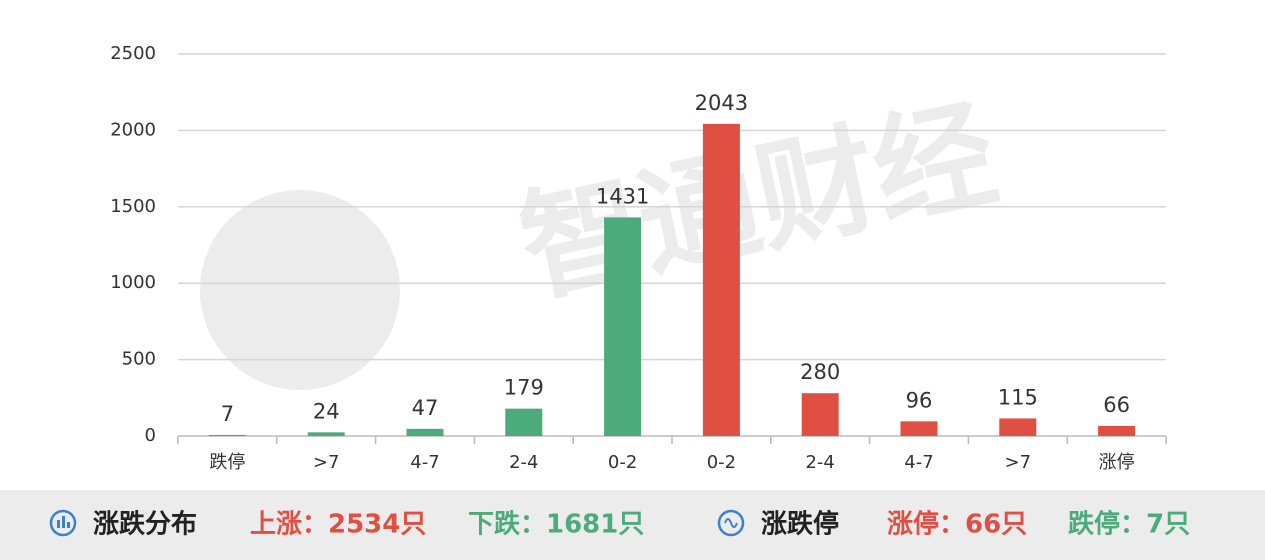  Describe the element at coordinates (1116, 405) in the screenshot. I see `value-label: 66` at that location.